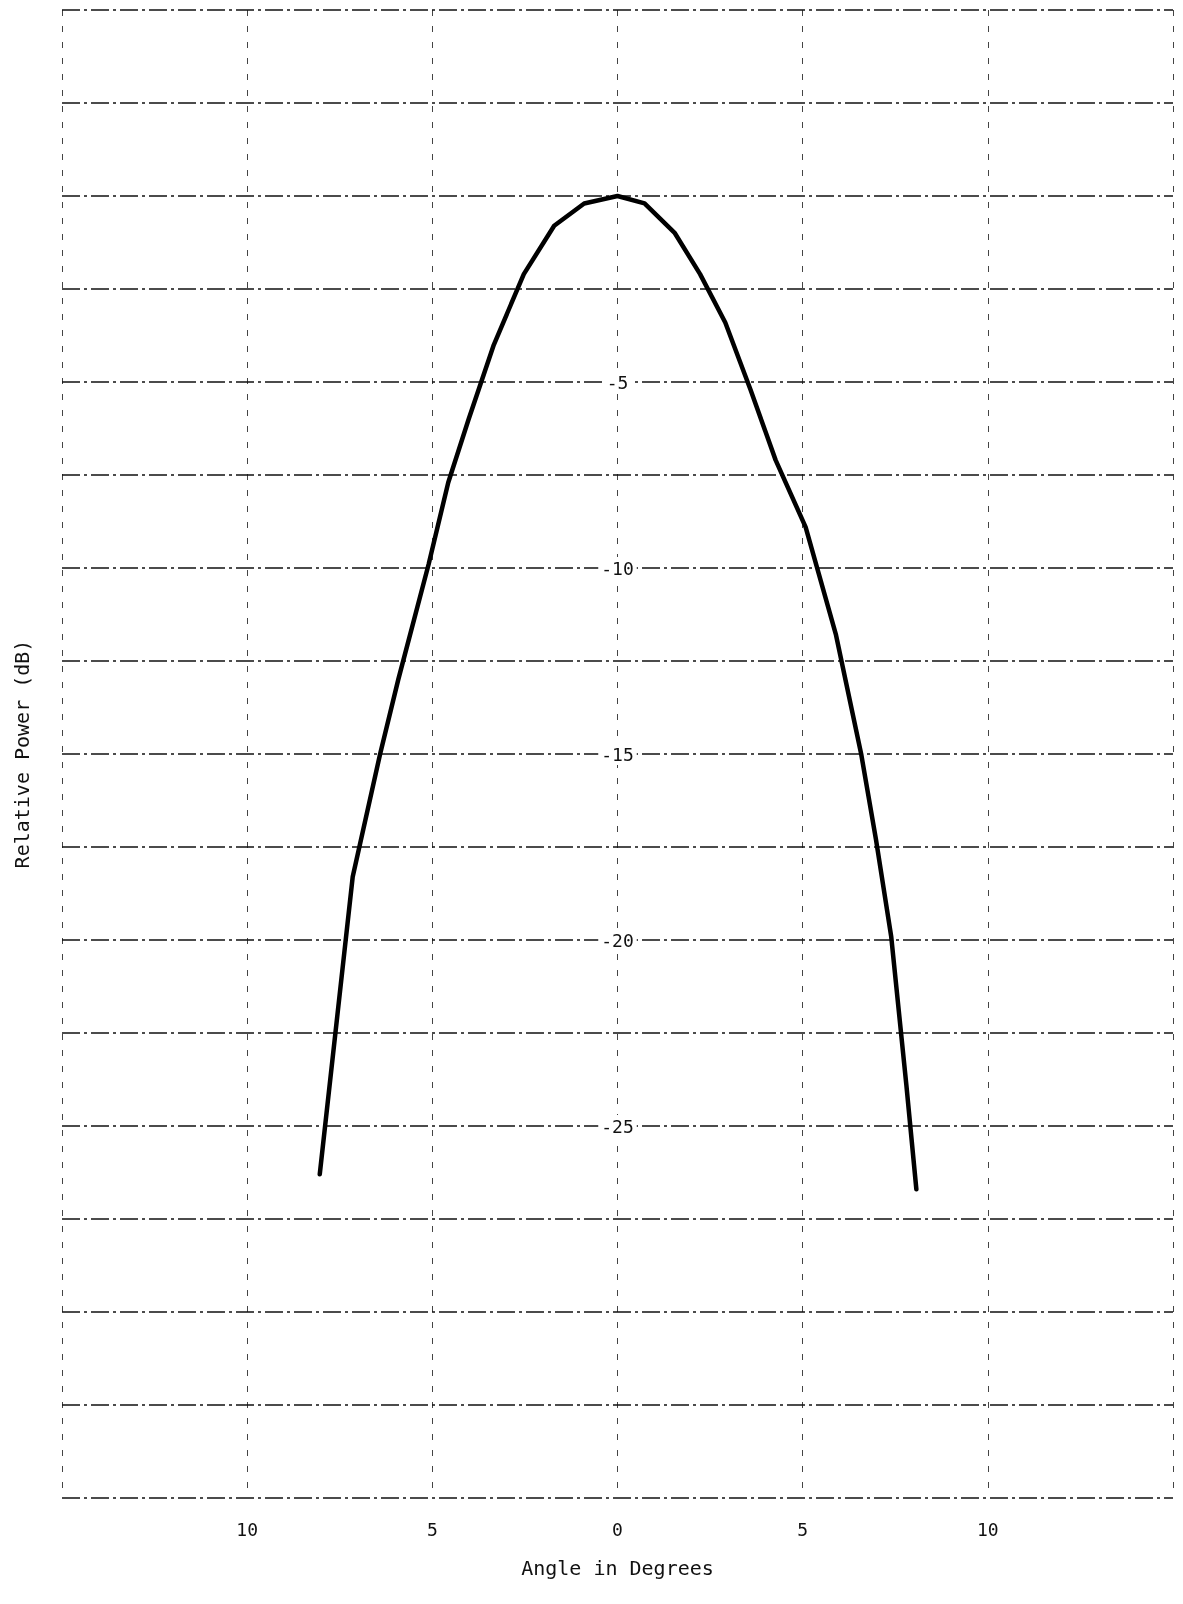  Describe the element at coordinates (617, 1529) in the screenshot. I see `x-tick-label: 0` at that location.